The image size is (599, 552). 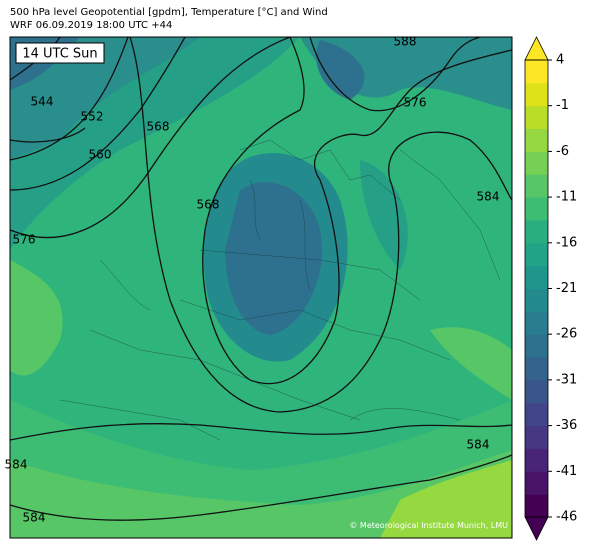 What do you see at coordinates (428, 525) in the screenshot?
I see `credit: © Meteorological Institute Munich, LMU` at bounding box center [428, 525].